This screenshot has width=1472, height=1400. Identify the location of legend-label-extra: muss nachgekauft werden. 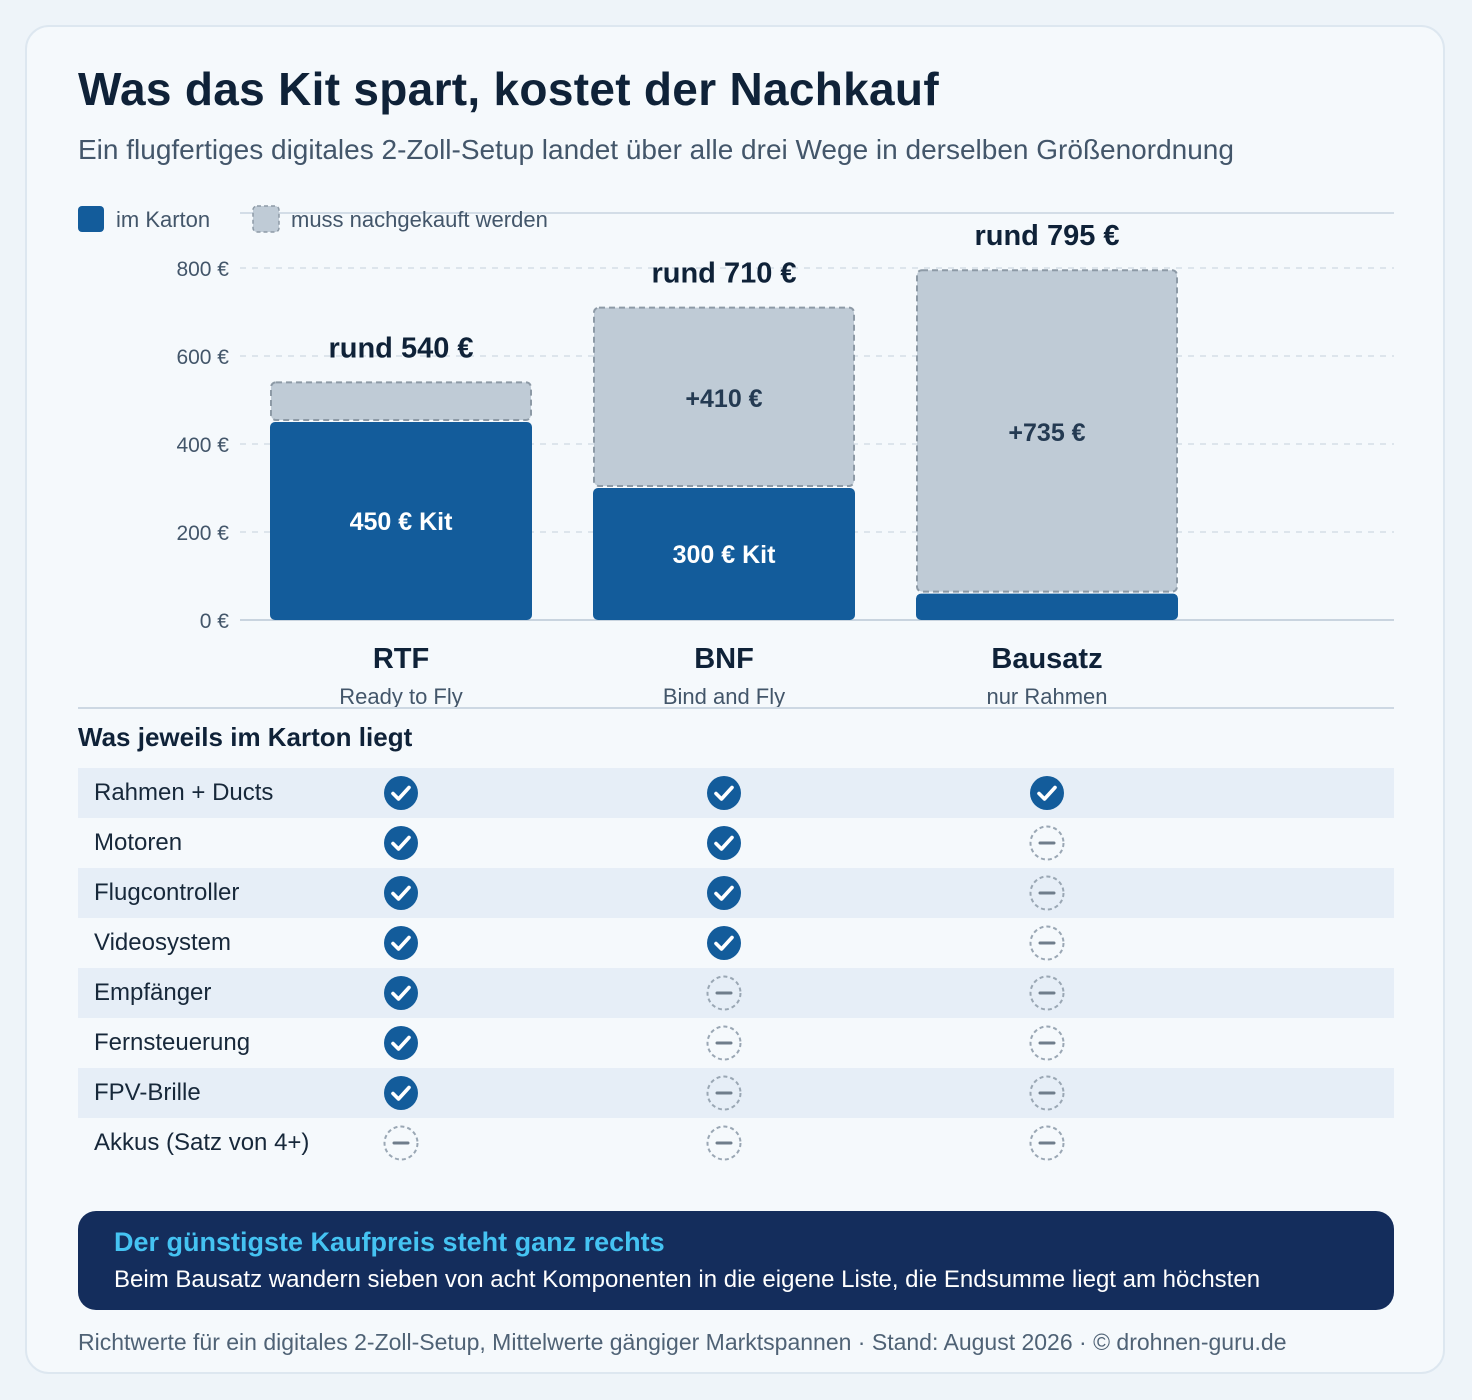
(419, 219).